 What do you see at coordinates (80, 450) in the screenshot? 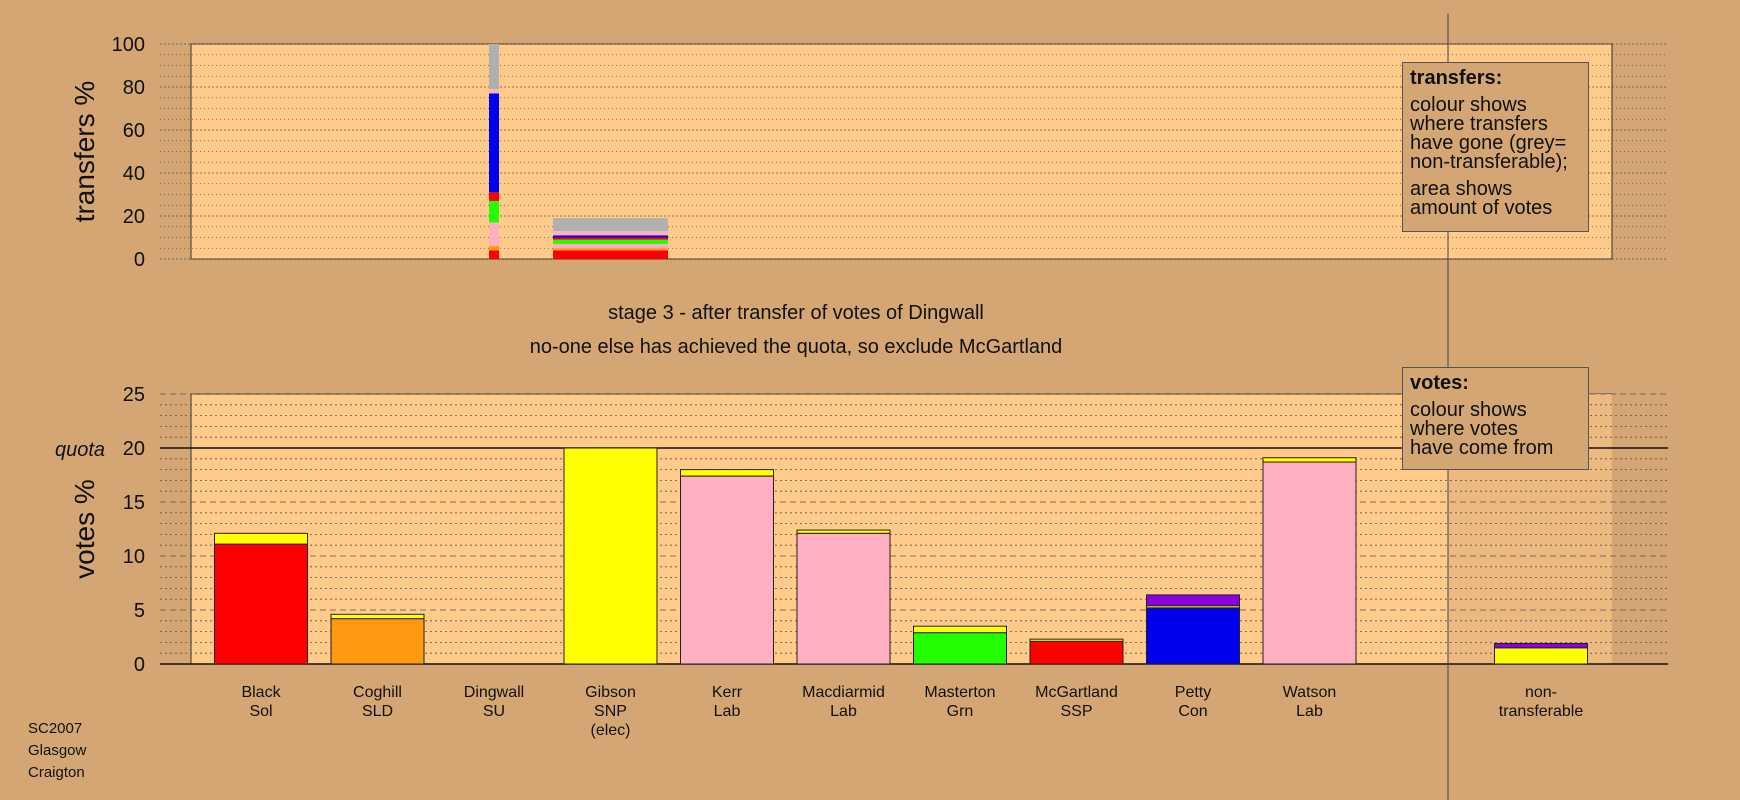
I see `quota-label: quota` at bounding box center [80, 450].